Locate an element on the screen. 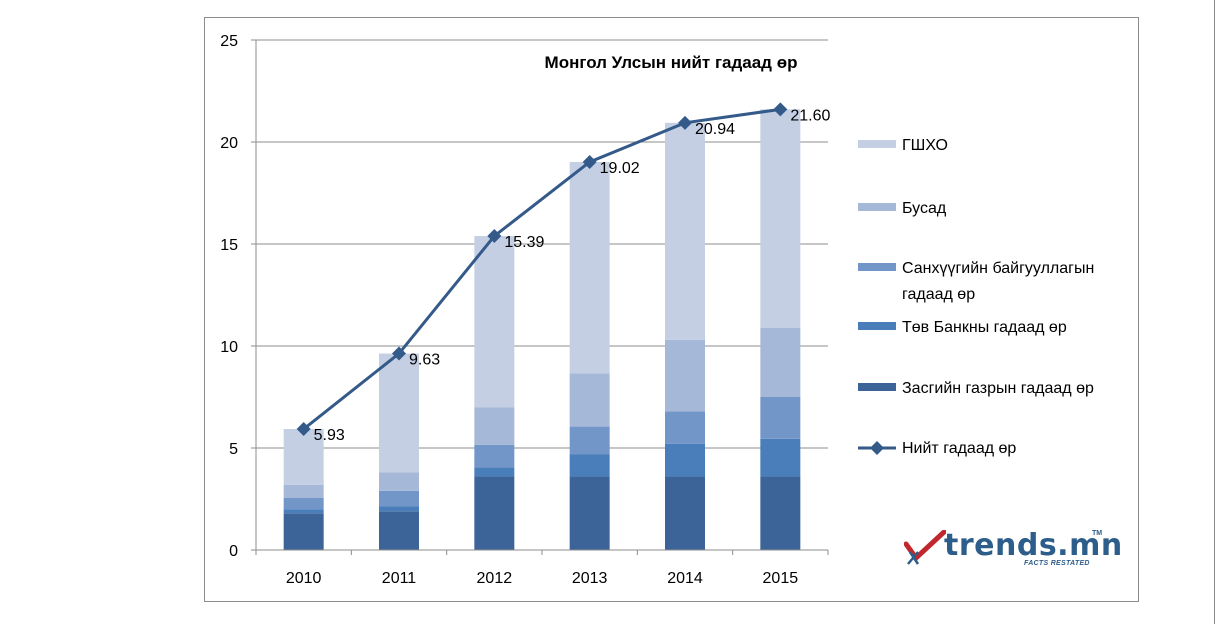 The image size is (1224, 624). x-tick-label: 2014 is located at coordinates (685, 578).